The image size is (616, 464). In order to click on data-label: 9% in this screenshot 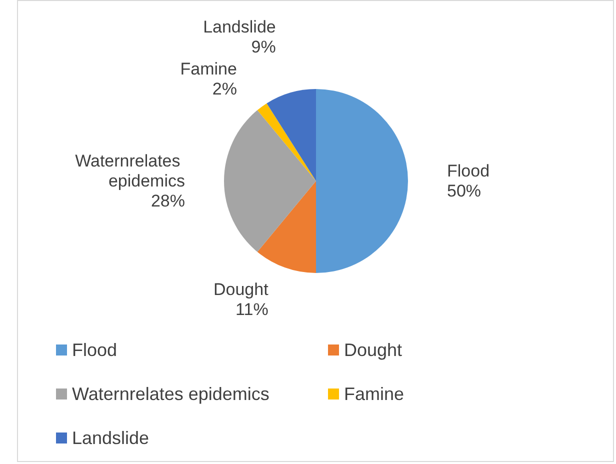, I will do `click(263, 47)`.